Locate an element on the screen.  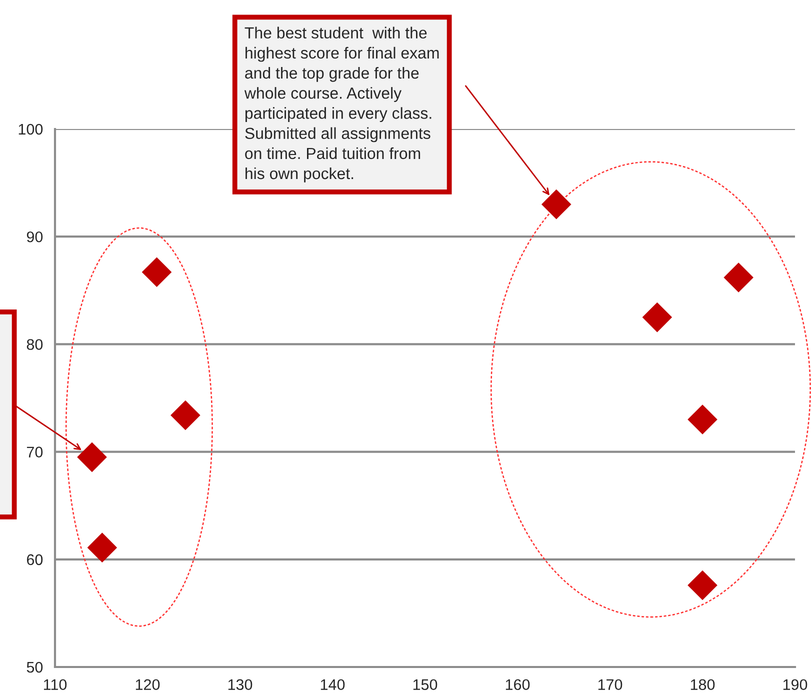
x-tick-label: 180 is located at coordinates (702, 684).